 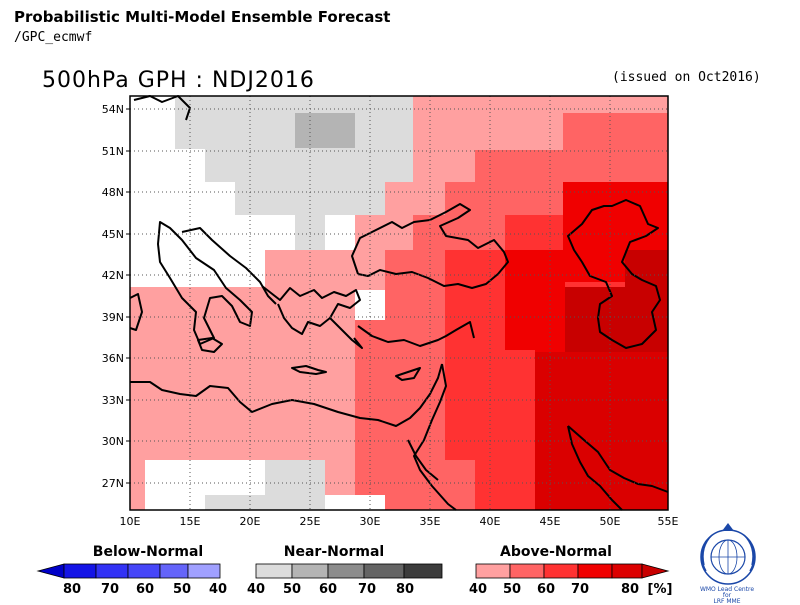 What do you see at coordinates (423, 460) in the screenshot?
I see `coastline-gulf-suez` at bounding box center [423, 460].